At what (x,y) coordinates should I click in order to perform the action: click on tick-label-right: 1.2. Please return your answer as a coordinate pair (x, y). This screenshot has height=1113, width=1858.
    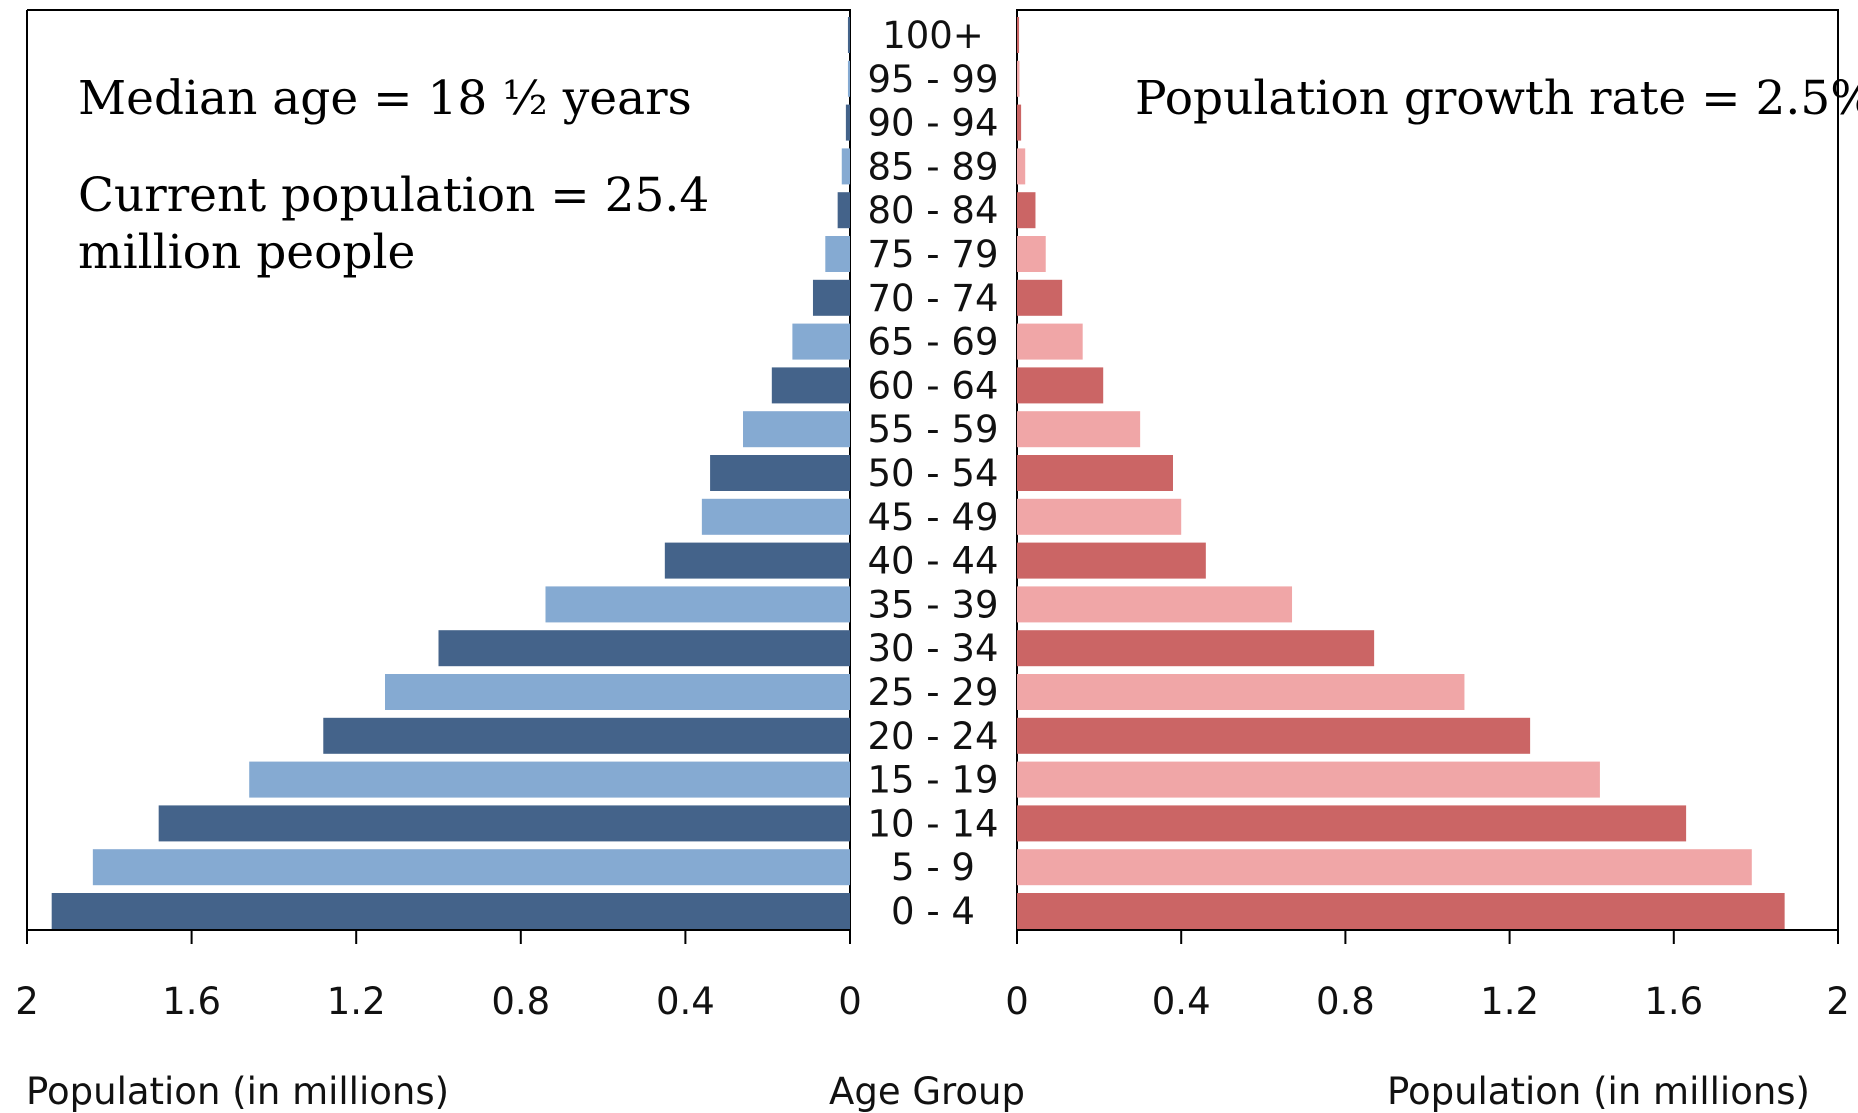
    Looking at the image, I should click on (1509, 1001).